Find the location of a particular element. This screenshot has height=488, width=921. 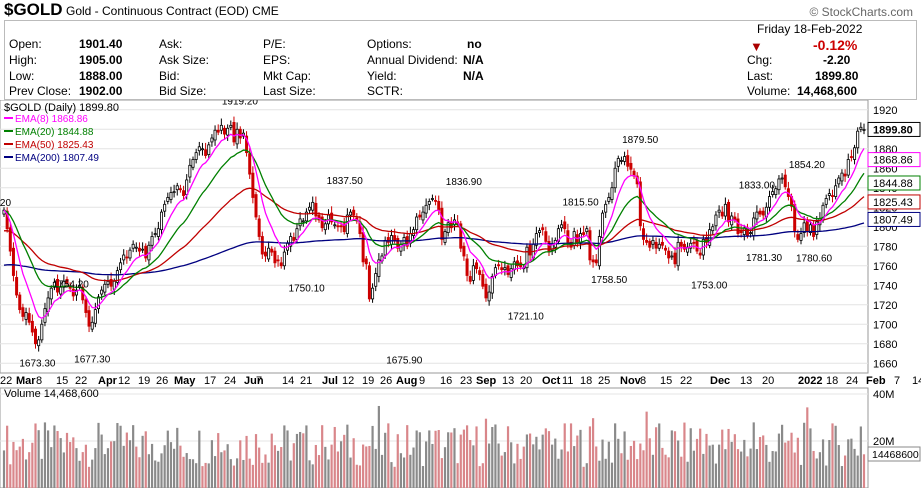

right-label-value: 1868.86 is located at coordinates (893, 161).